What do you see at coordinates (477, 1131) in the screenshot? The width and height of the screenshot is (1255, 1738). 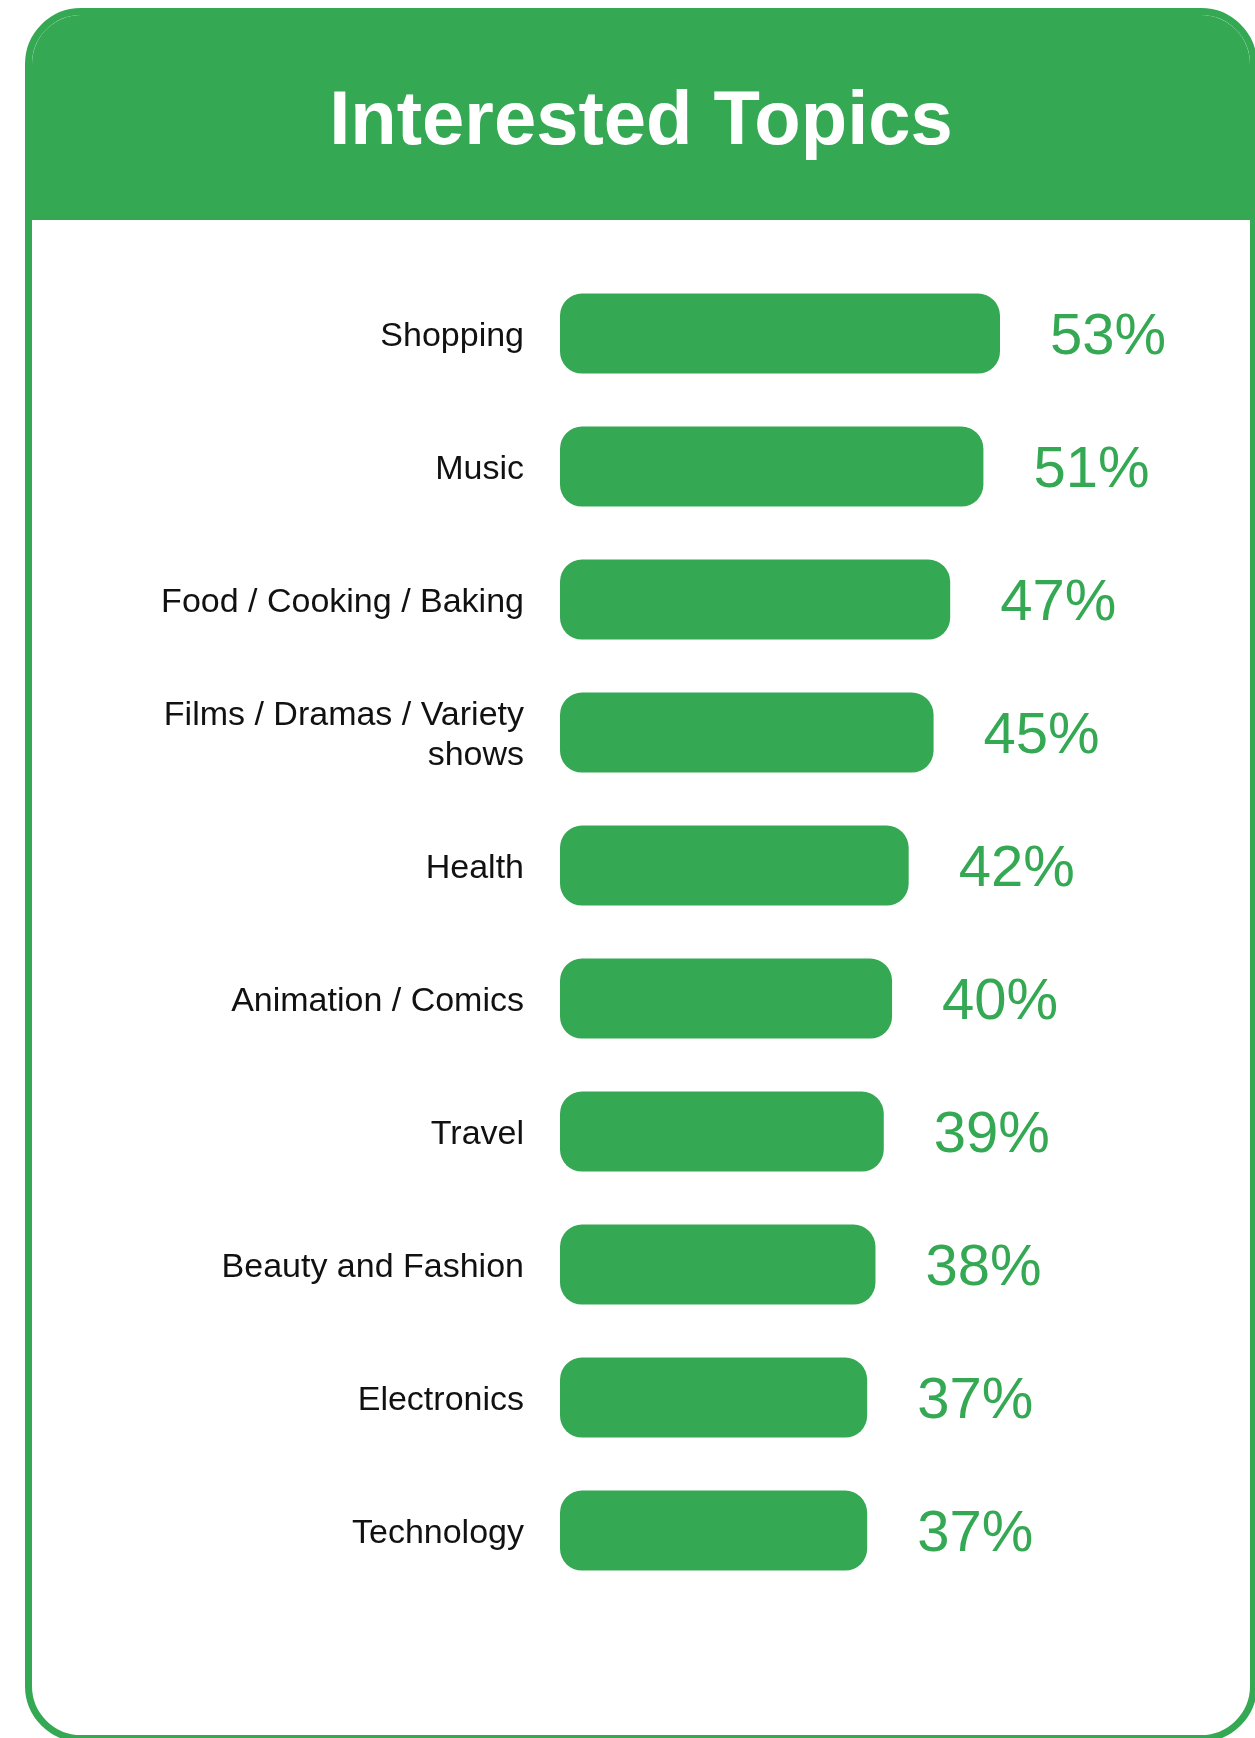 I see `y-tick-label: Travel` at bounding box center [477, 1131].